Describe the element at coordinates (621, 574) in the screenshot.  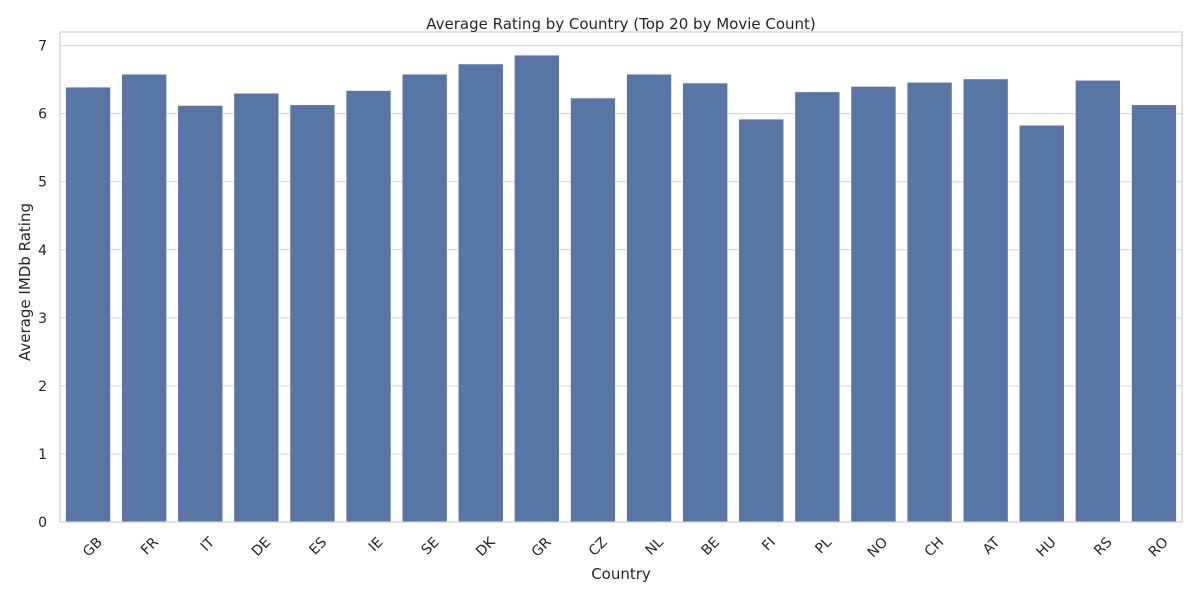
I see `x-axis-label: Country` at that location.